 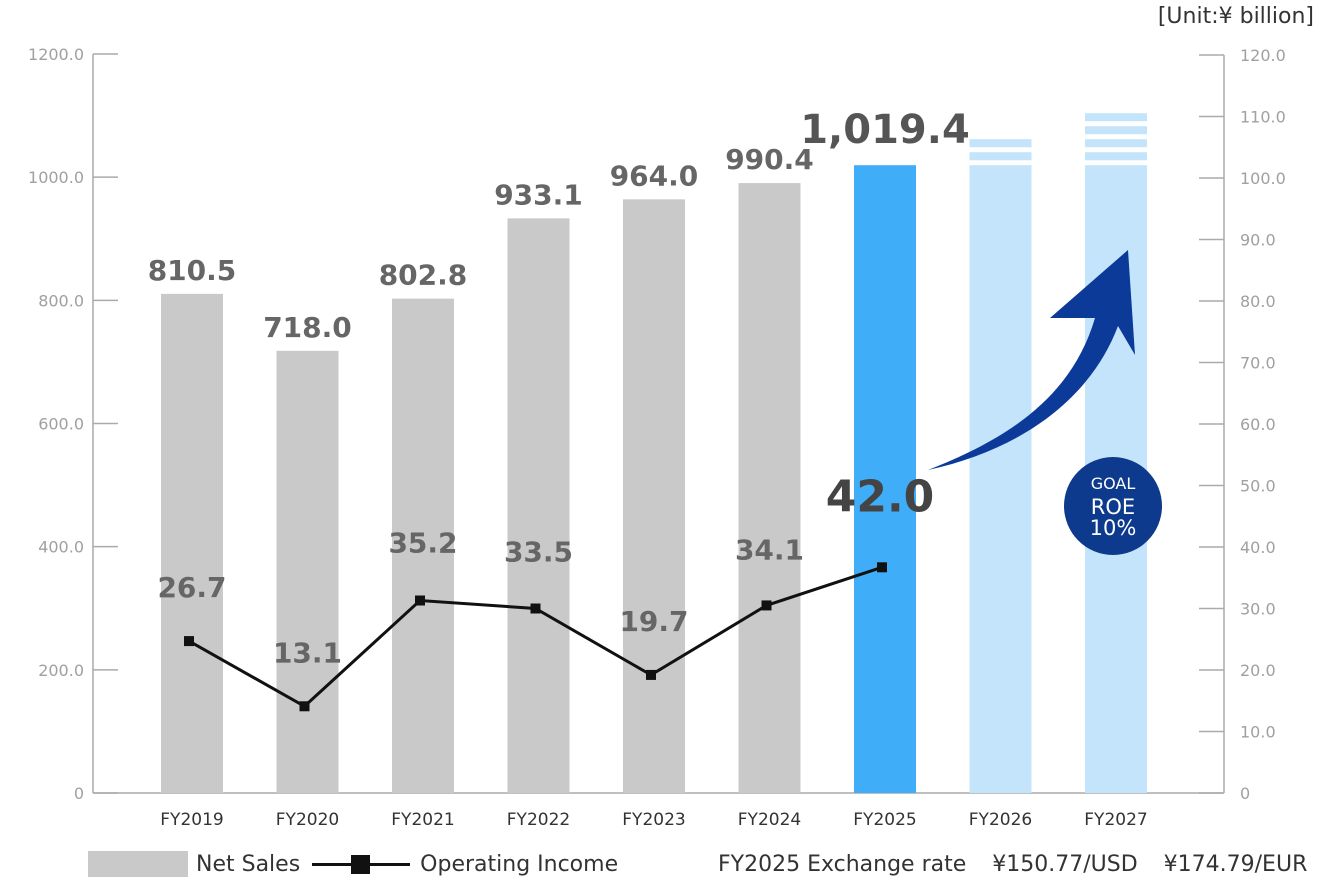 I want to click on left-tick-label: 600.0, so click(x=61, y=424).